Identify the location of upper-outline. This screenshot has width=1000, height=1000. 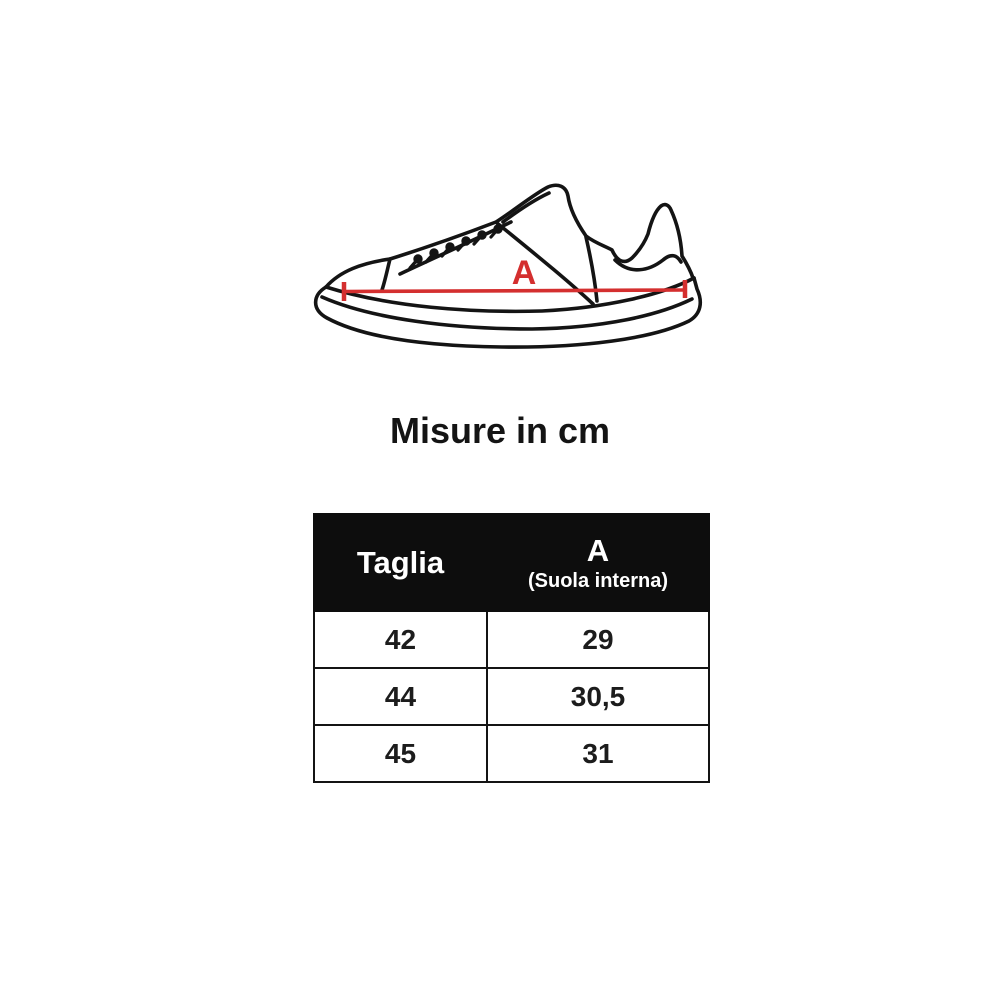
(509, 236).